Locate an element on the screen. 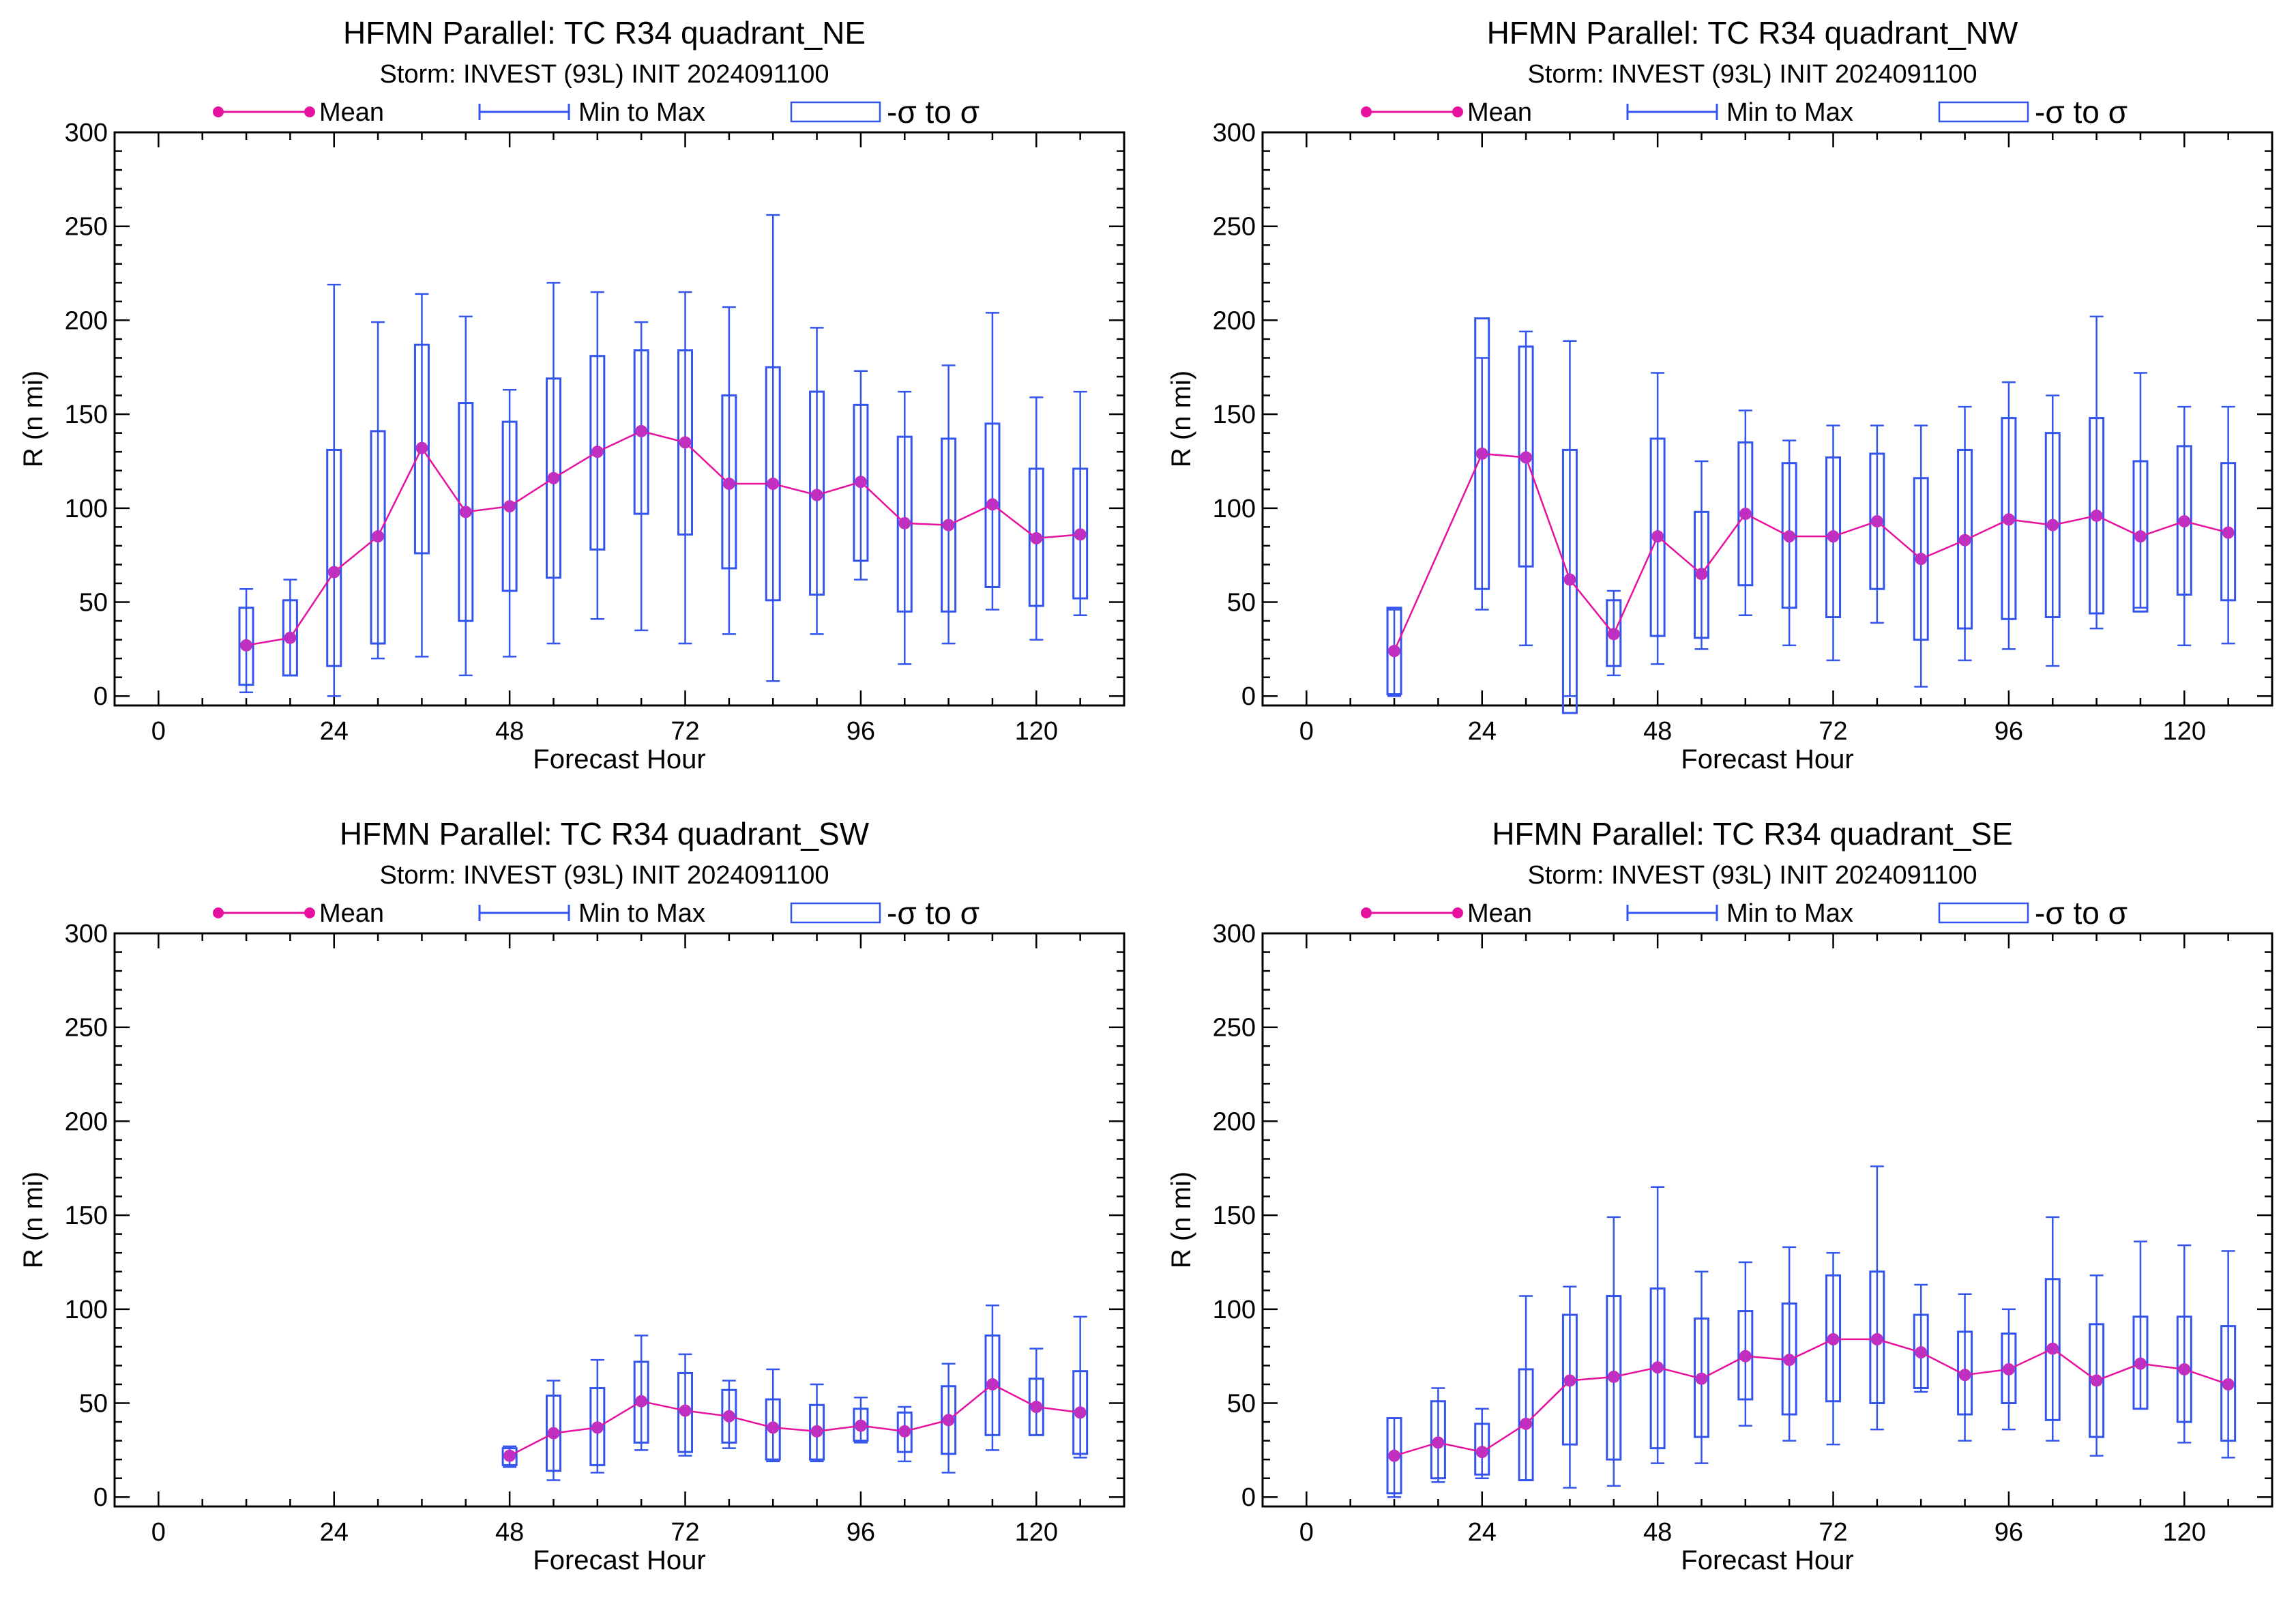 The width and height of the screenshot is (2296, 1602). x-tick-label: 120 is located at coordinates (1036, 732).